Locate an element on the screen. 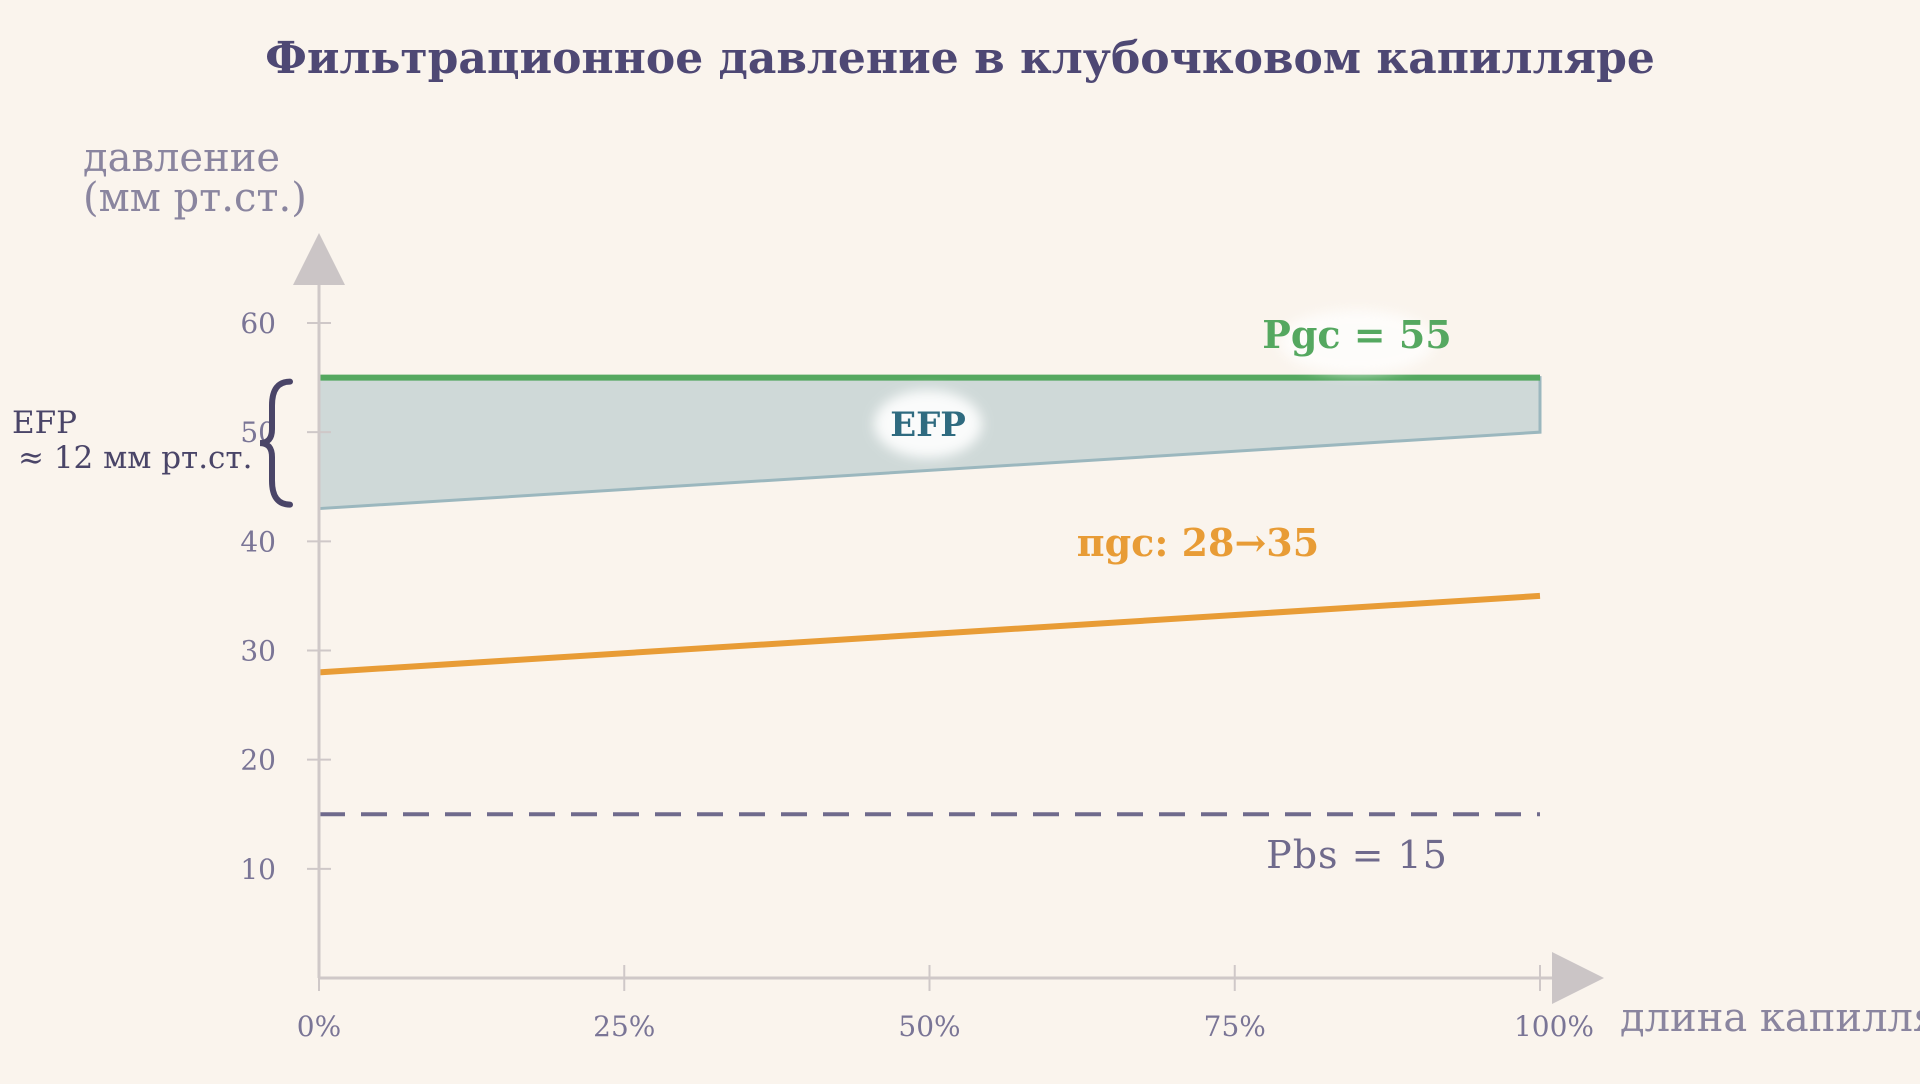 This screenshot has height=1084, width=1920. x-tick-label: 50% is located at coordinates (929, 1026).